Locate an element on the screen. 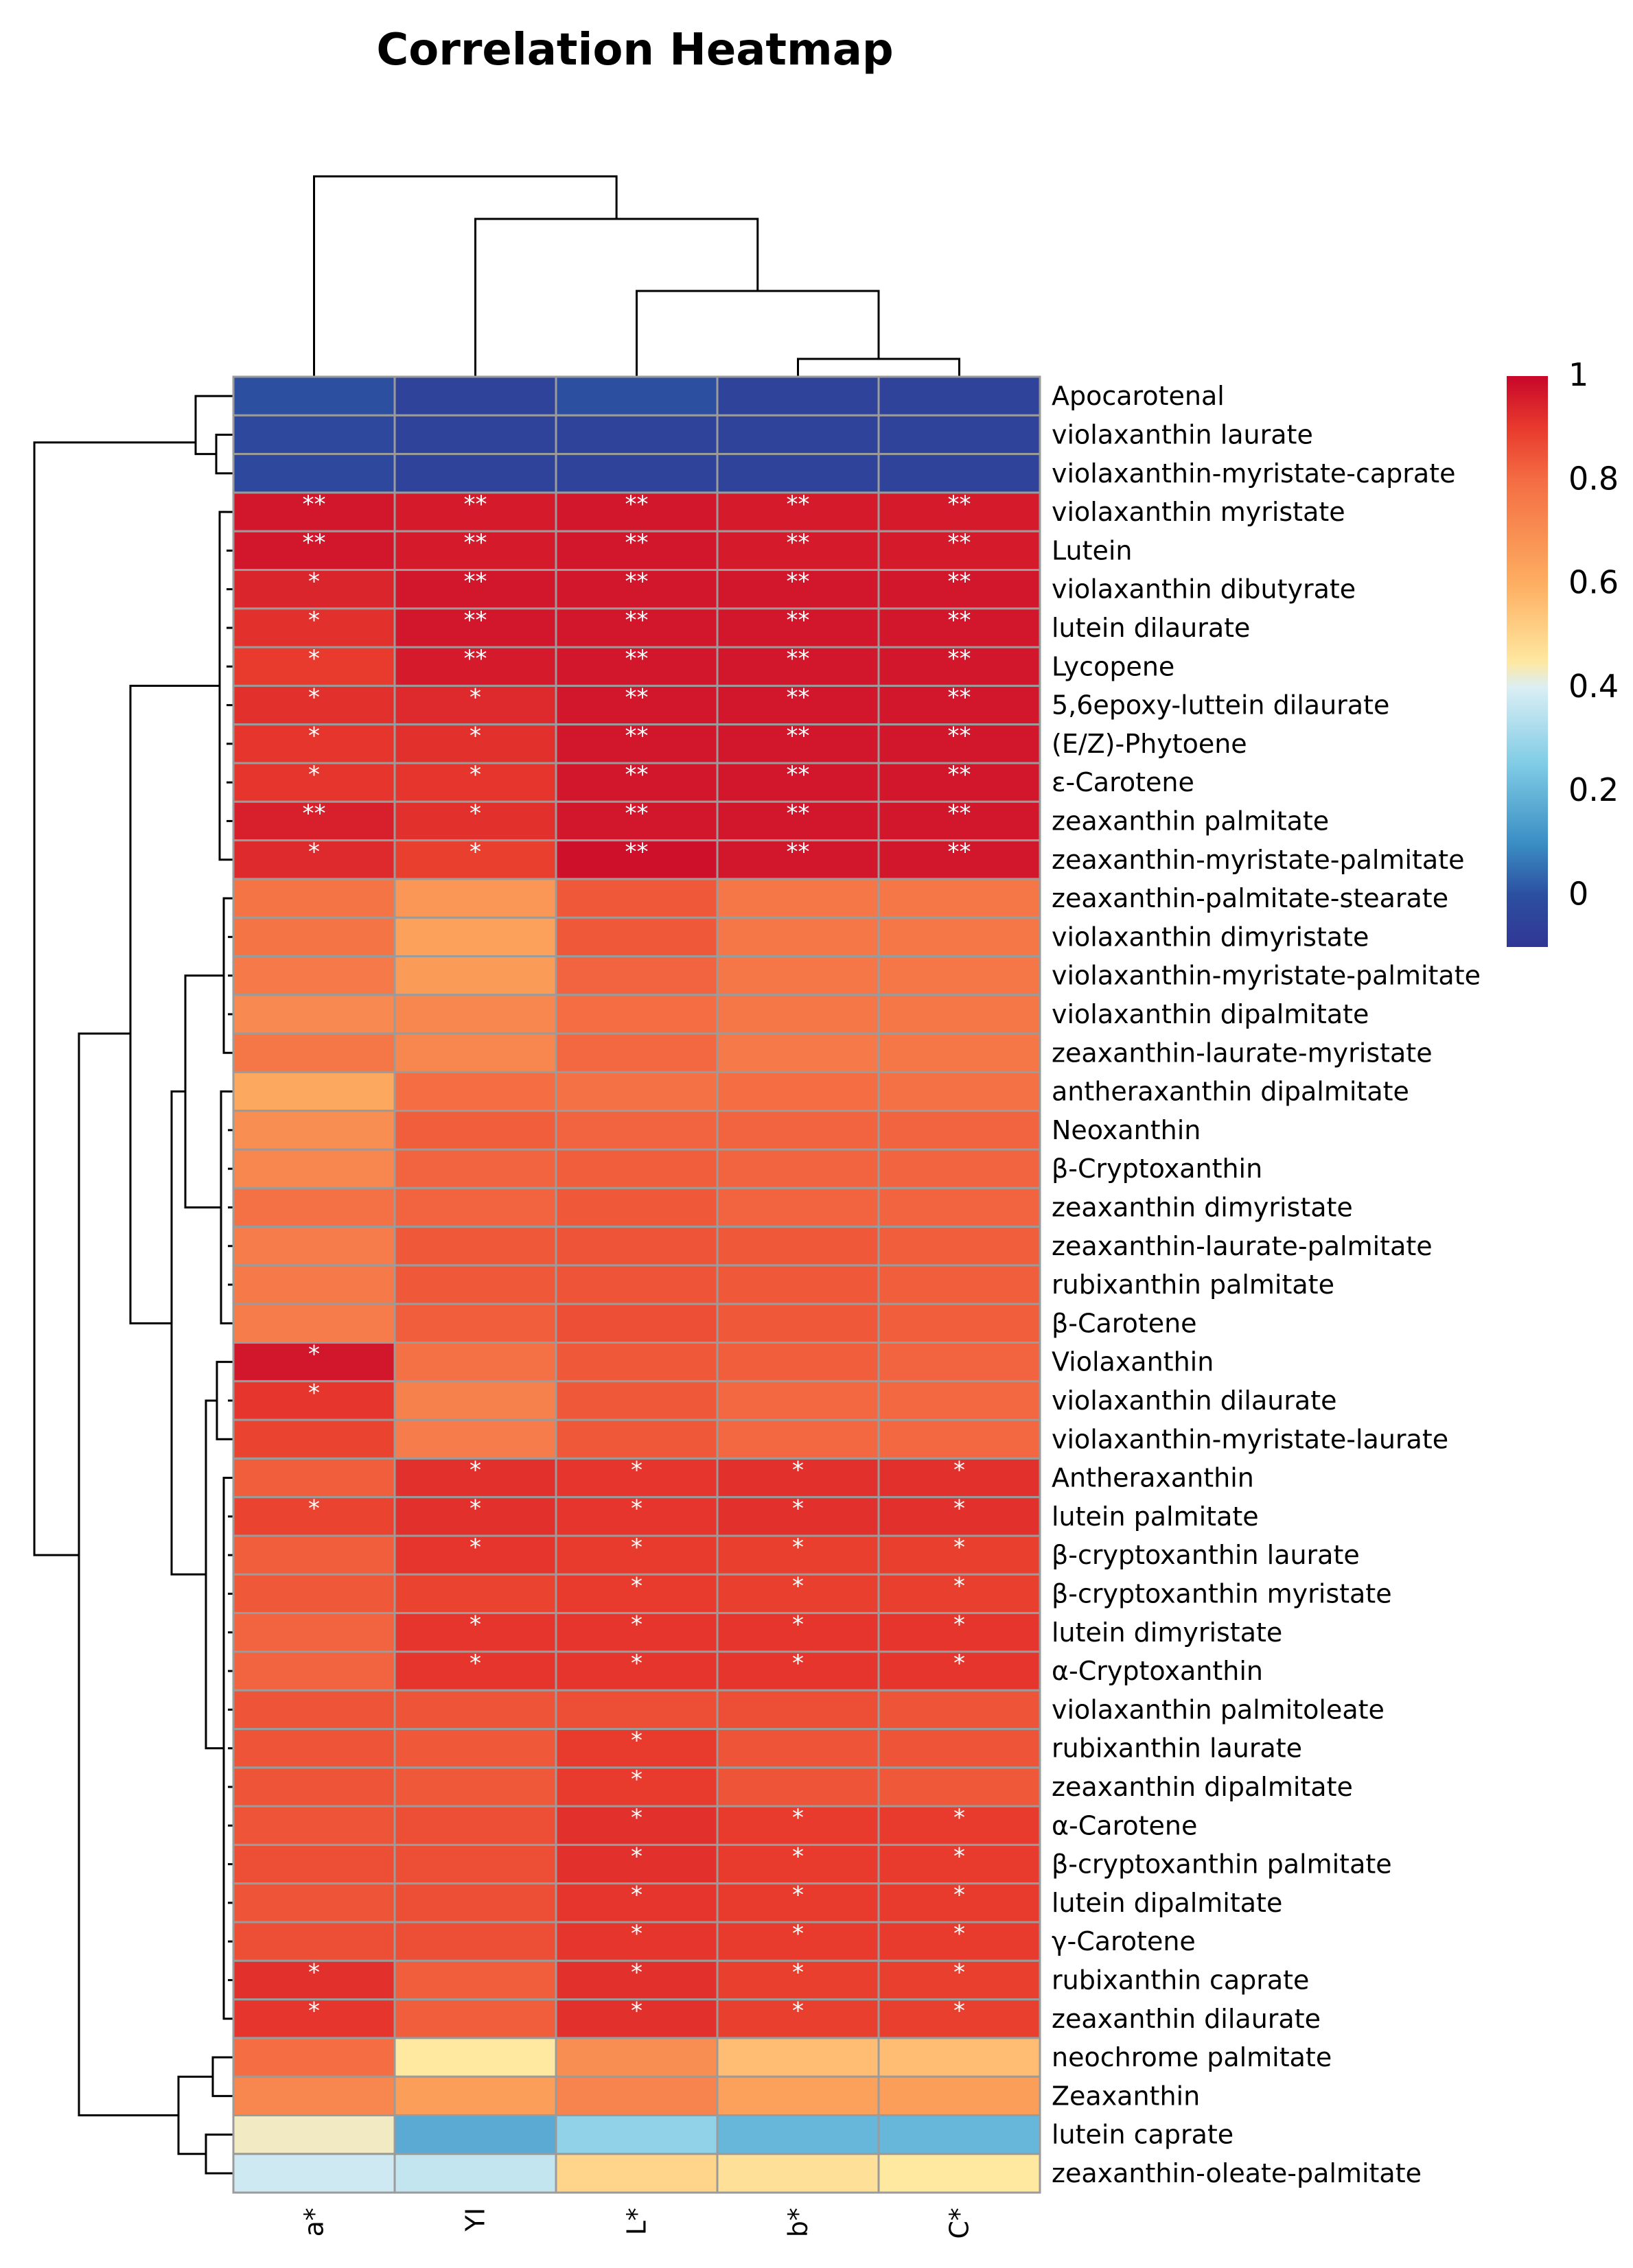  row-label: violaxanthin dibutyrate is located at coordinates (1204, 589).